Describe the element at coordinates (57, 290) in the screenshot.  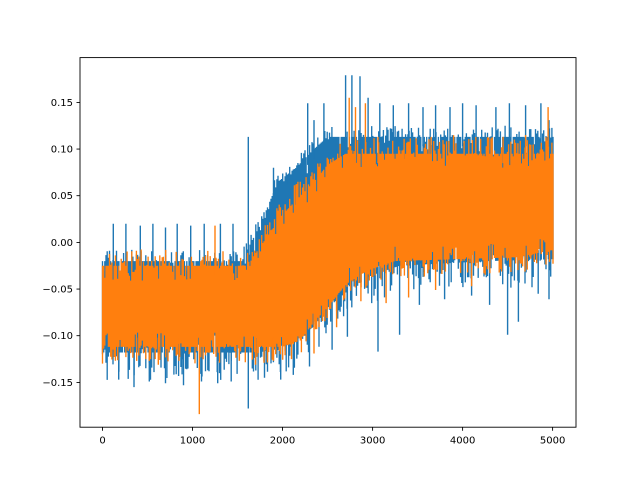
I see `y-tick-label: −0.05` at that location.